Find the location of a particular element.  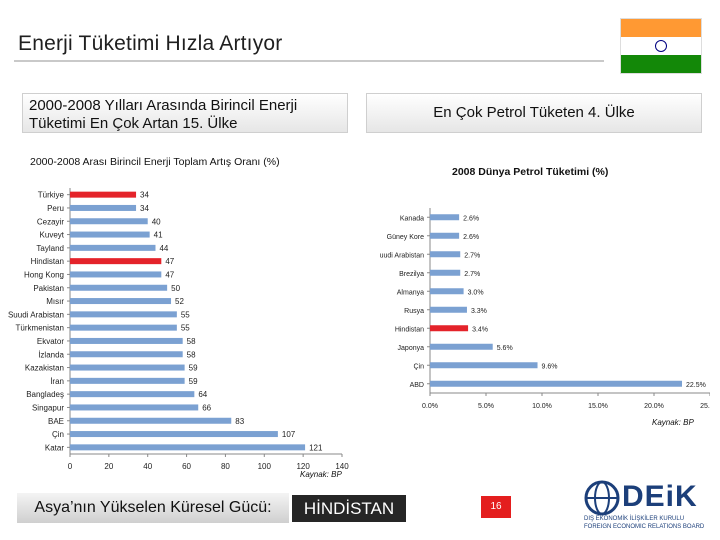

bar-m-s-r is located at coordinates (121, 301).